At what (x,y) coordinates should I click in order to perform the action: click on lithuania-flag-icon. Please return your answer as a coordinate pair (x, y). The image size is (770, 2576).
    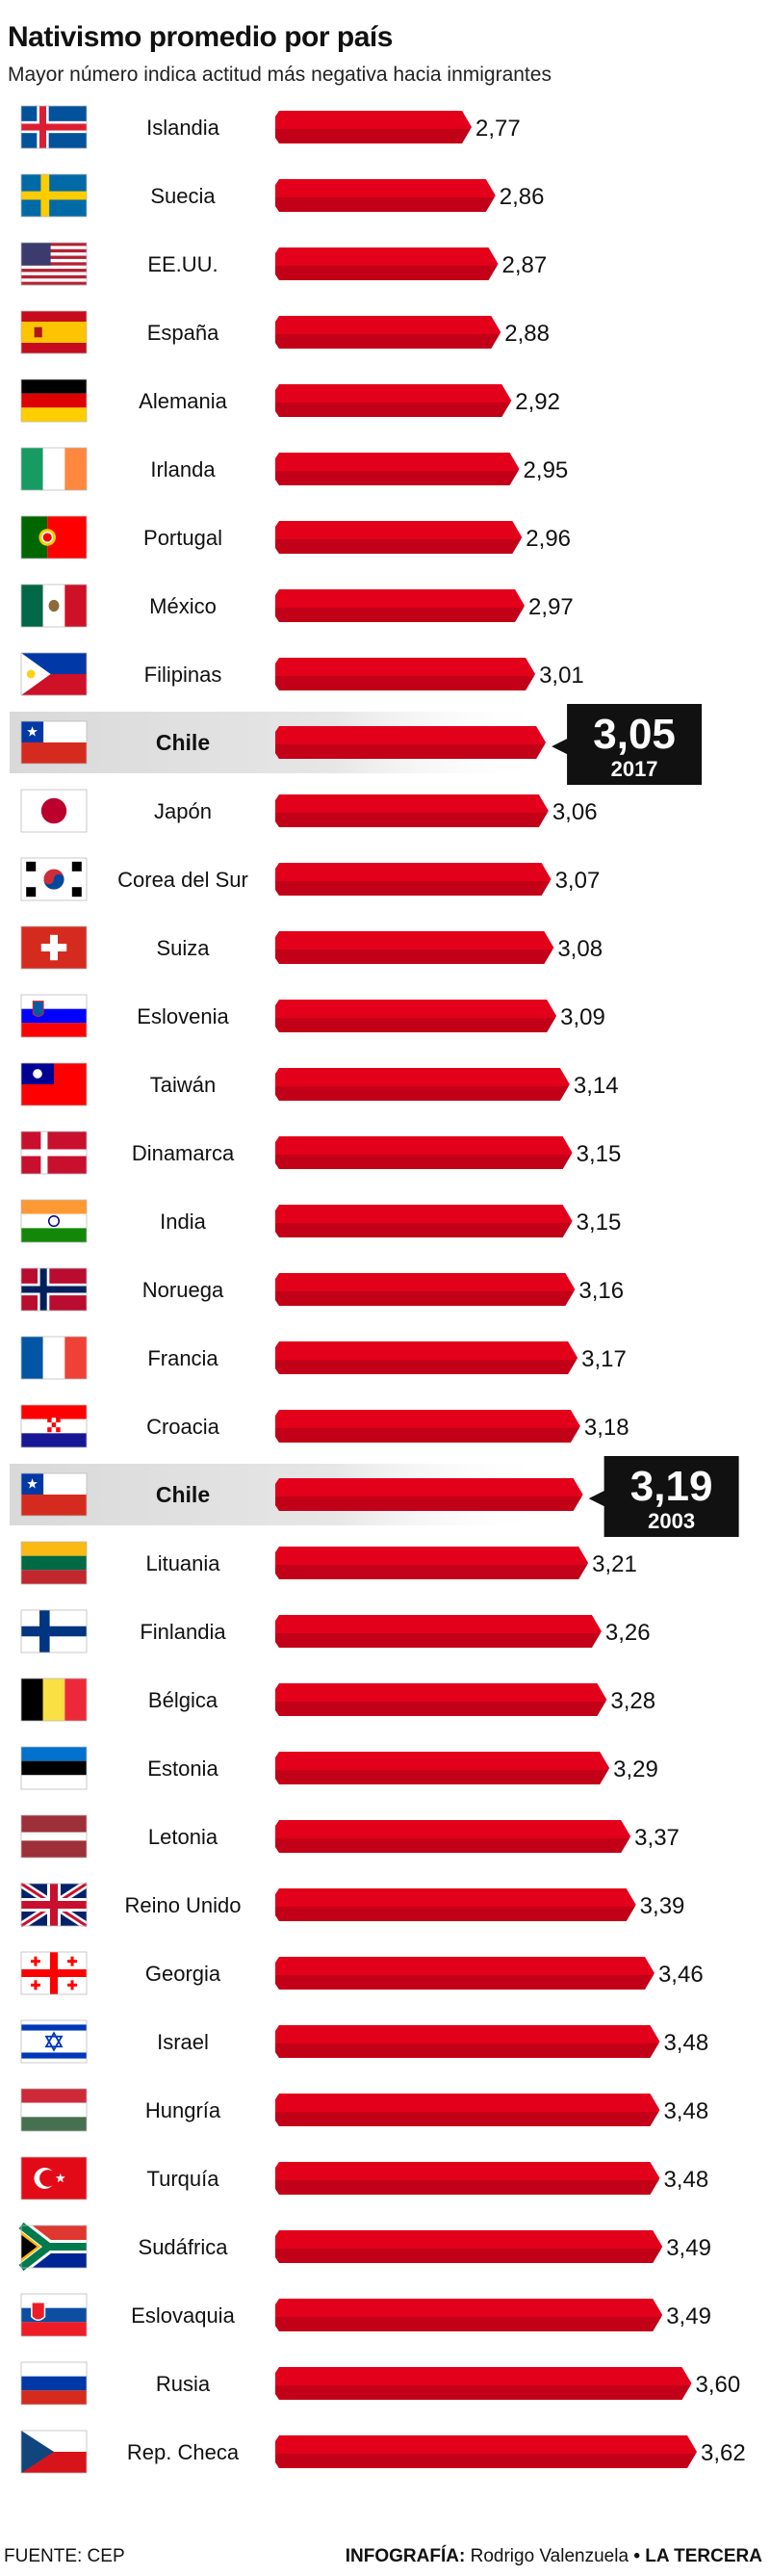
    Looking at the image, I should click on (54, 1563).